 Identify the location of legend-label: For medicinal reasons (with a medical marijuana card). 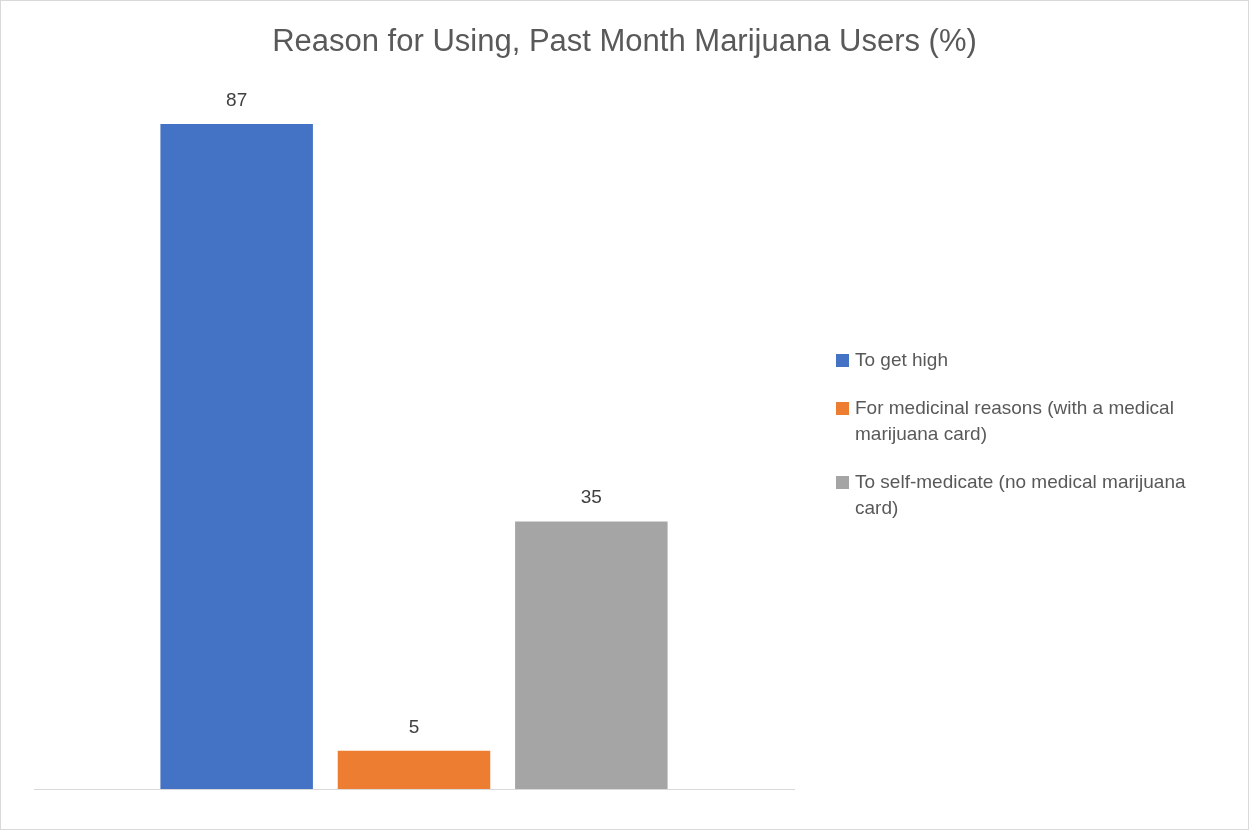
(1015, 421).